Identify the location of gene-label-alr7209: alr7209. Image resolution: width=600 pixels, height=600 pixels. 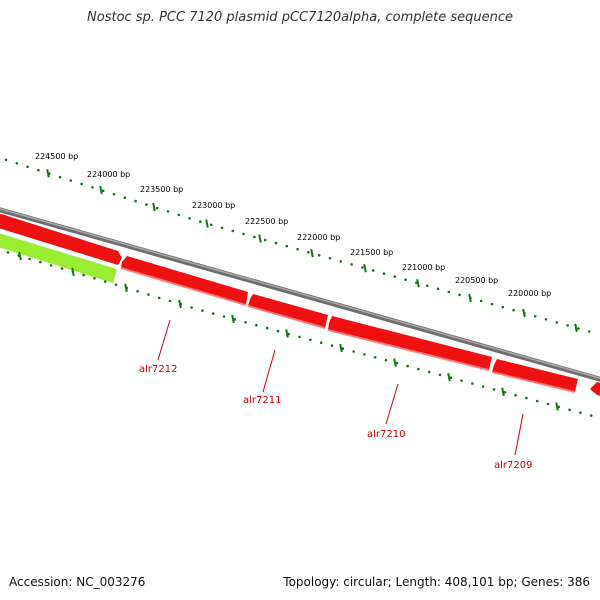
(513, 465).